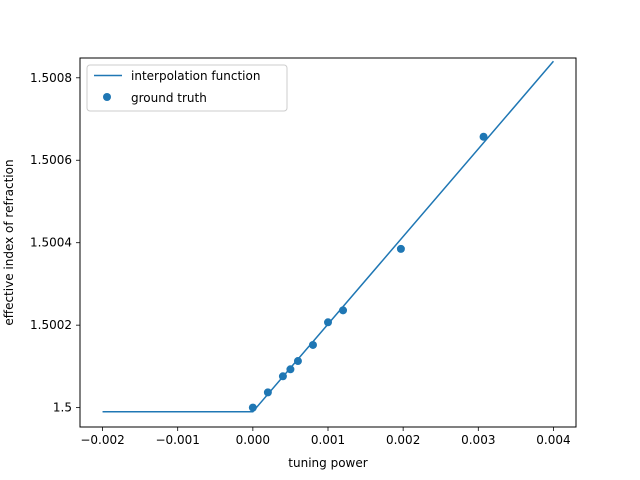 The image size is (640, 480). Describe the element at coordinates (169, 98) in the screenshot. I see `legend-label-ground-truth: ground truth` at that location.